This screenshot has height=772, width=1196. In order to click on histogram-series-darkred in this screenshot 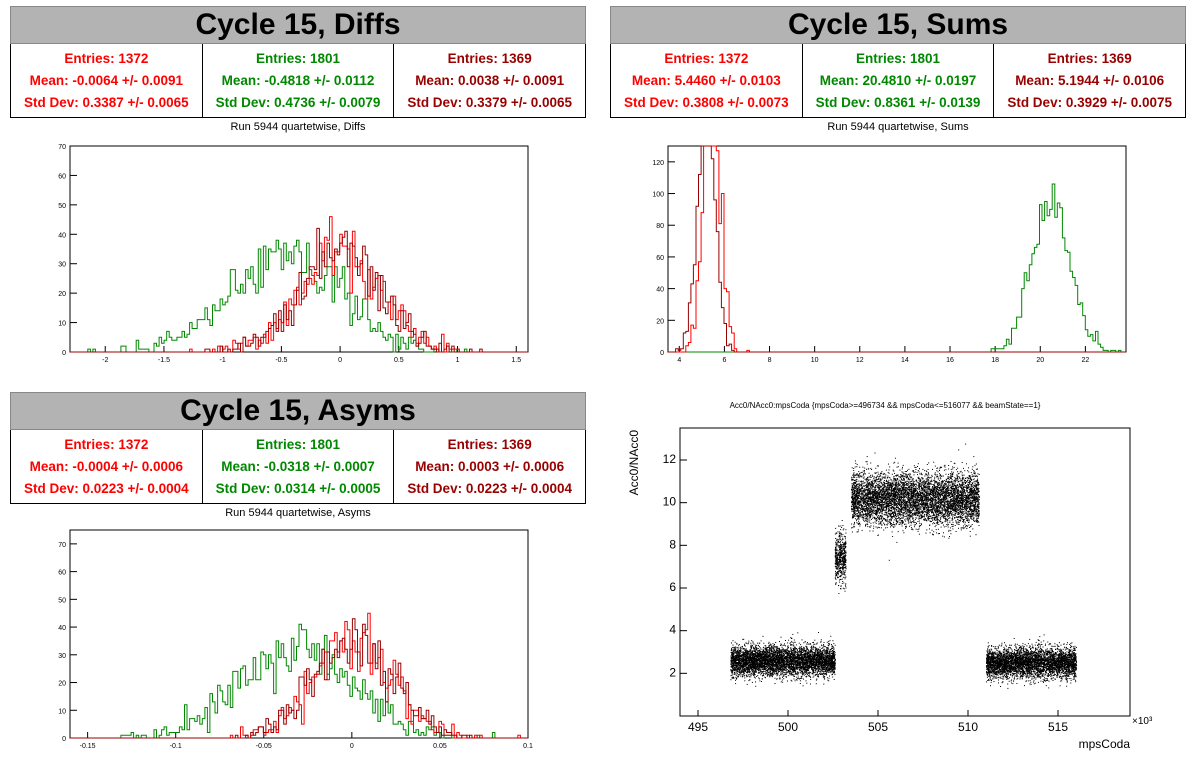, I will do `click(299, 290)`.